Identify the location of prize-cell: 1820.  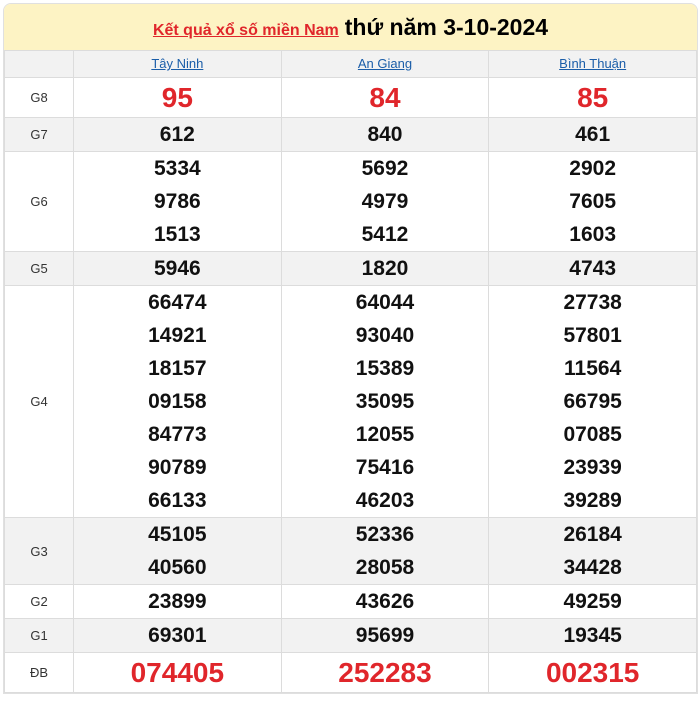
(385, 268).